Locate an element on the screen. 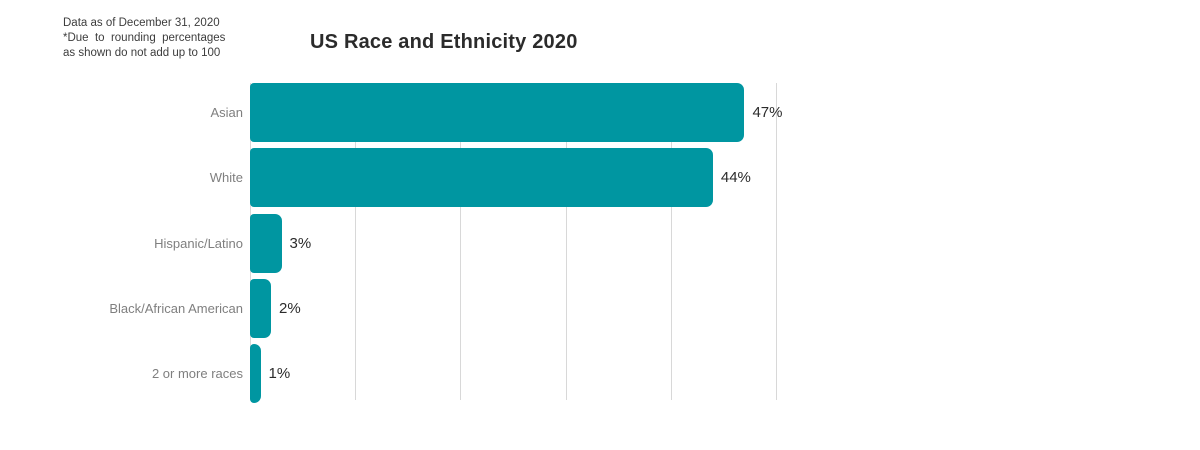  category-label: Black/African American is located at coordinates (176, 308).